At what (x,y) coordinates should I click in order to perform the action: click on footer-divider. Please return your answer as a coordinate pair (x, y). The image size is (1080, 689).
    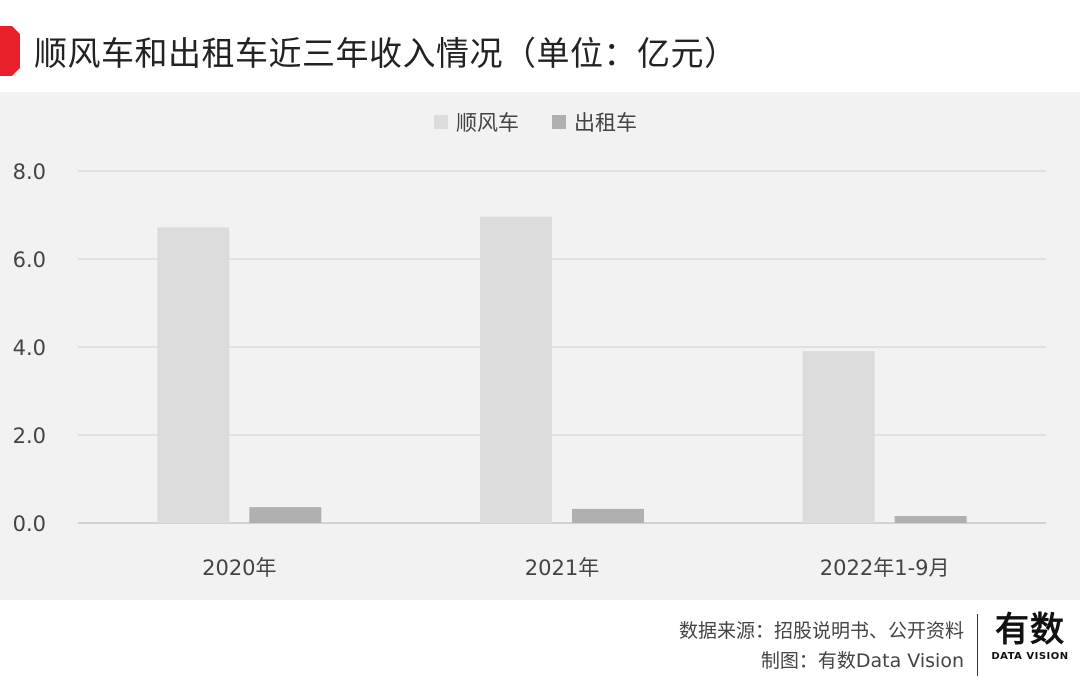
    Looking at the image, I should click on (977, 645).